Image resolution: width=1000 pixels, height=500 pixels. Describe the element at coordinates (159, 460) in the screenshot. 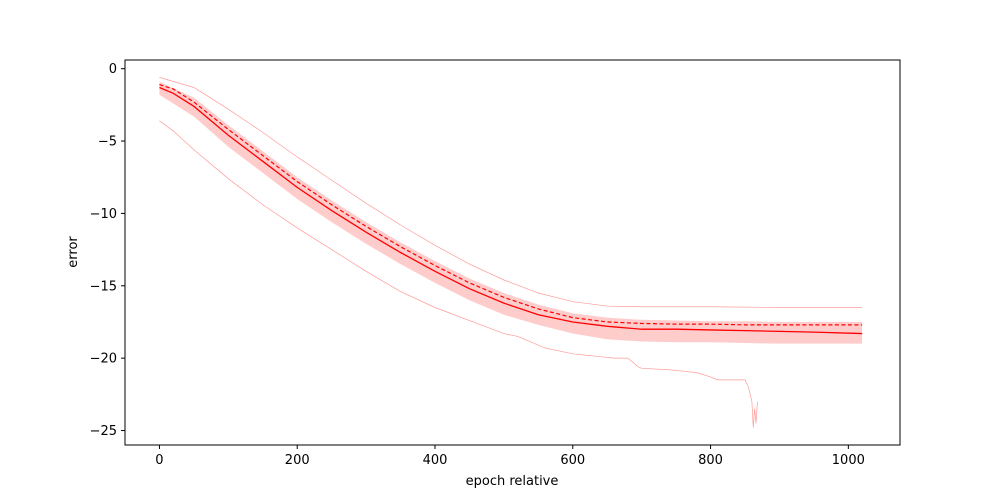

I see `x-tick-label: 0` at that location.